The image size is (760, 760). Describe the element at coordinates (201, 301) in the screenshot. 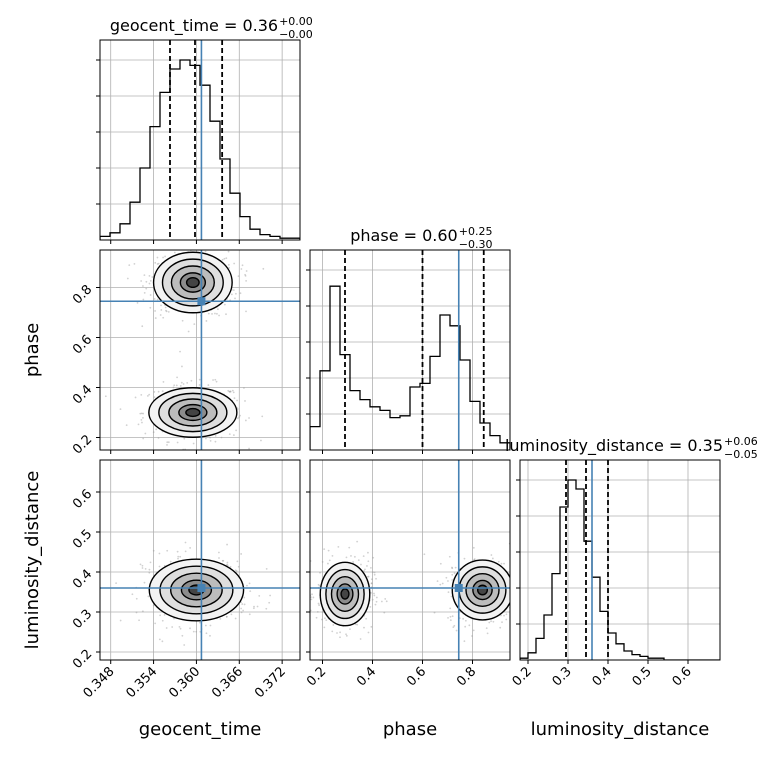

I see `truth-marker` at that location.